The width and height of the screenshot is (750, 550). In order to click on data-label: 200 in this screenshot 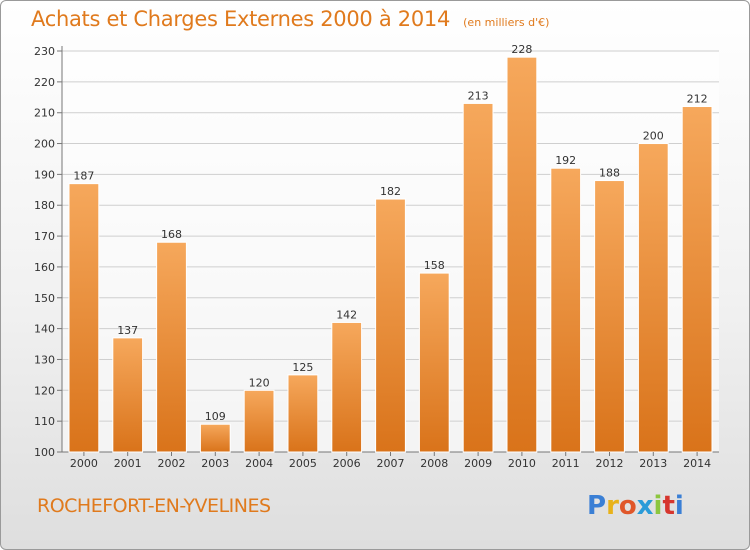, I will do `click(653, 136)`.